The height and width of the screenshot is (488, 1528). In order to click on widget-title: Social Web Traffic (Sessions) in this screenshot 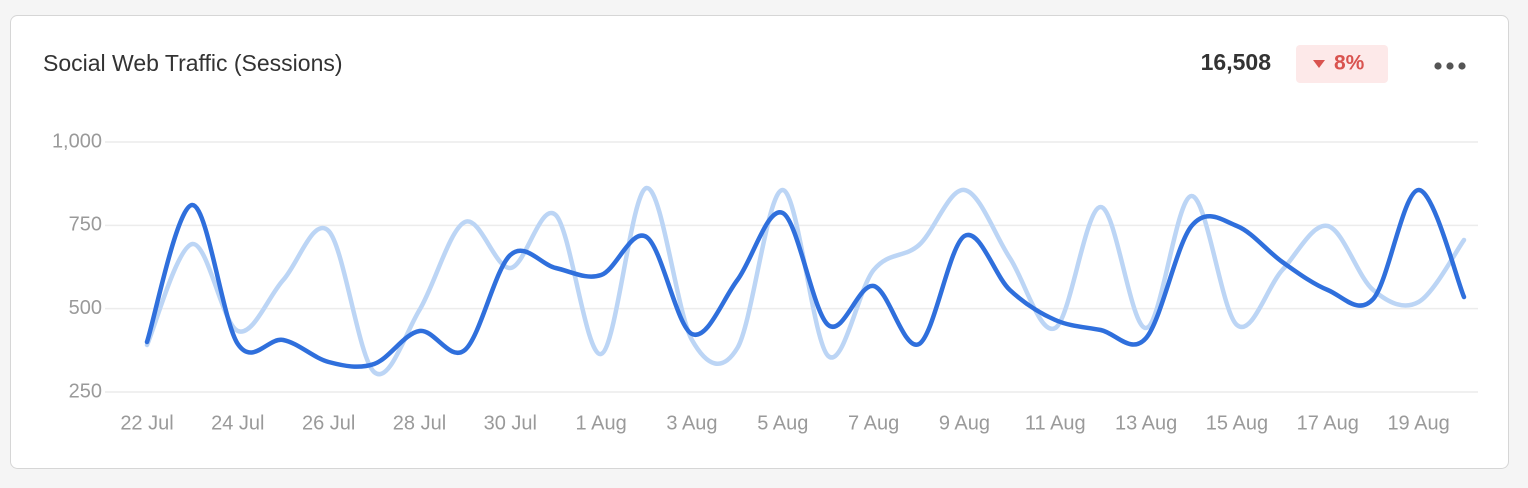, I will do `click(193, 63)`.